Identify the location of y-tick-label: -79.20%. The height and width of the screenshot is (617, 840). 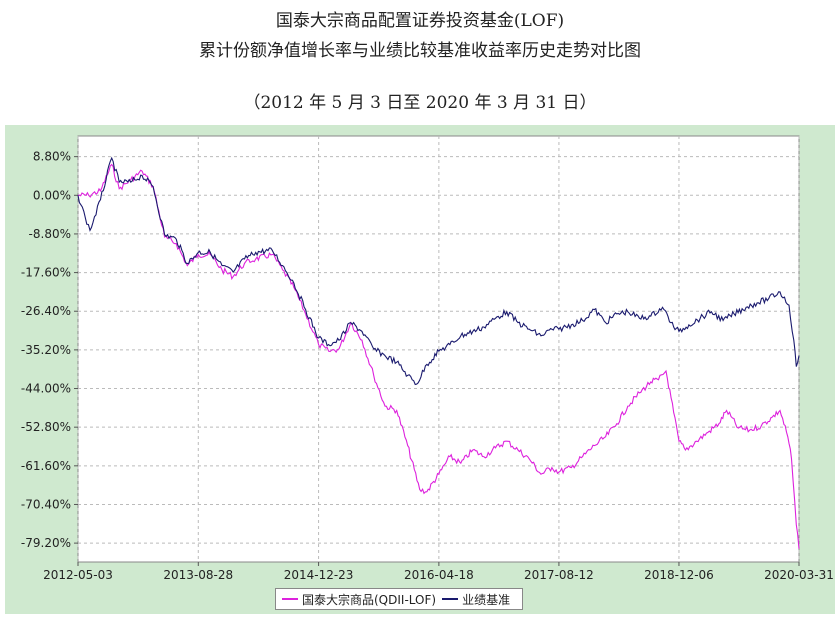
(46, 543).